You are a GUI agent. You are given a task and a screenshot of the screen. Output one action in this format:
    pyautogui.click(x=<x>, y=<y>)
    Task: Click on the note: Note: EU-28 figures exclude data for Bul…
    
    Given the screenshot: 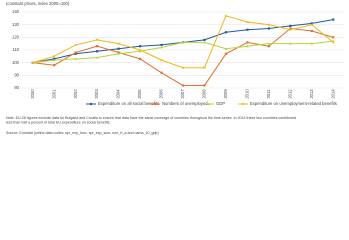 What is the action you would take?
    pyautogui.click(x=151, y=120)
    